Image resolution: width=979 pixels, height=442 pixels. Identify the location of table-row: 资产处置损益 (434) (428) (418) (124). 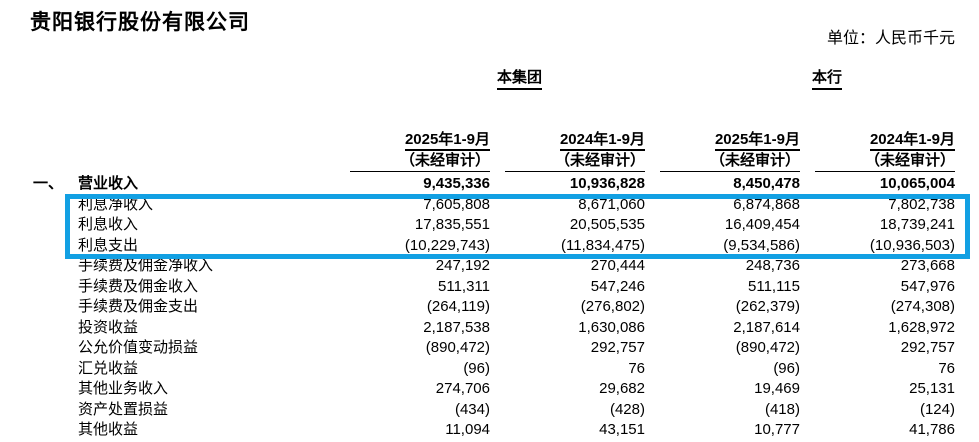
(489, 410).